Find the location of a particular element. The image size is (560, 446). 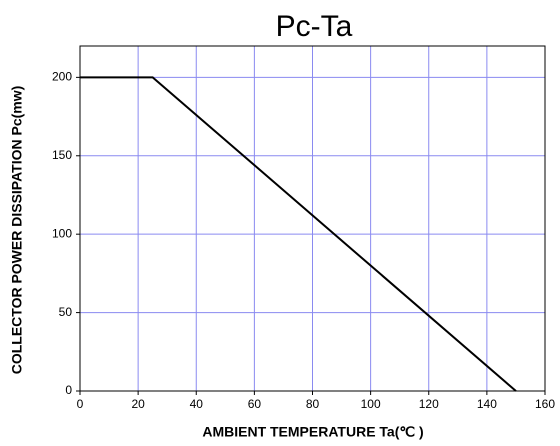

y-tick-label: 200 is located at coordinates (62, 77).